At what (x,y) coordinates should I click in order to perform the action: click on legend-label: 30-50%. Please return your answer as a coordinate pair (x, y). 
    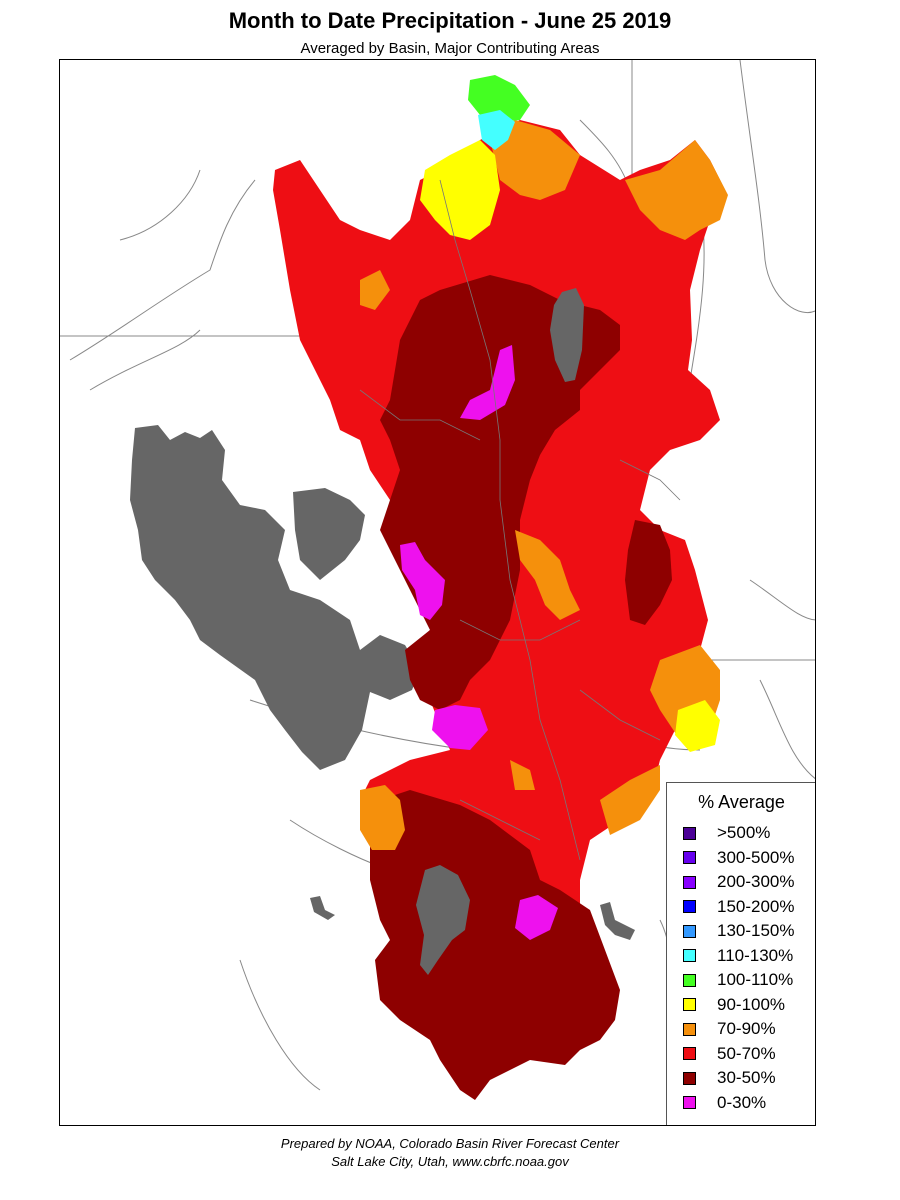
    Looking at the image, I should click on (746, 1077).